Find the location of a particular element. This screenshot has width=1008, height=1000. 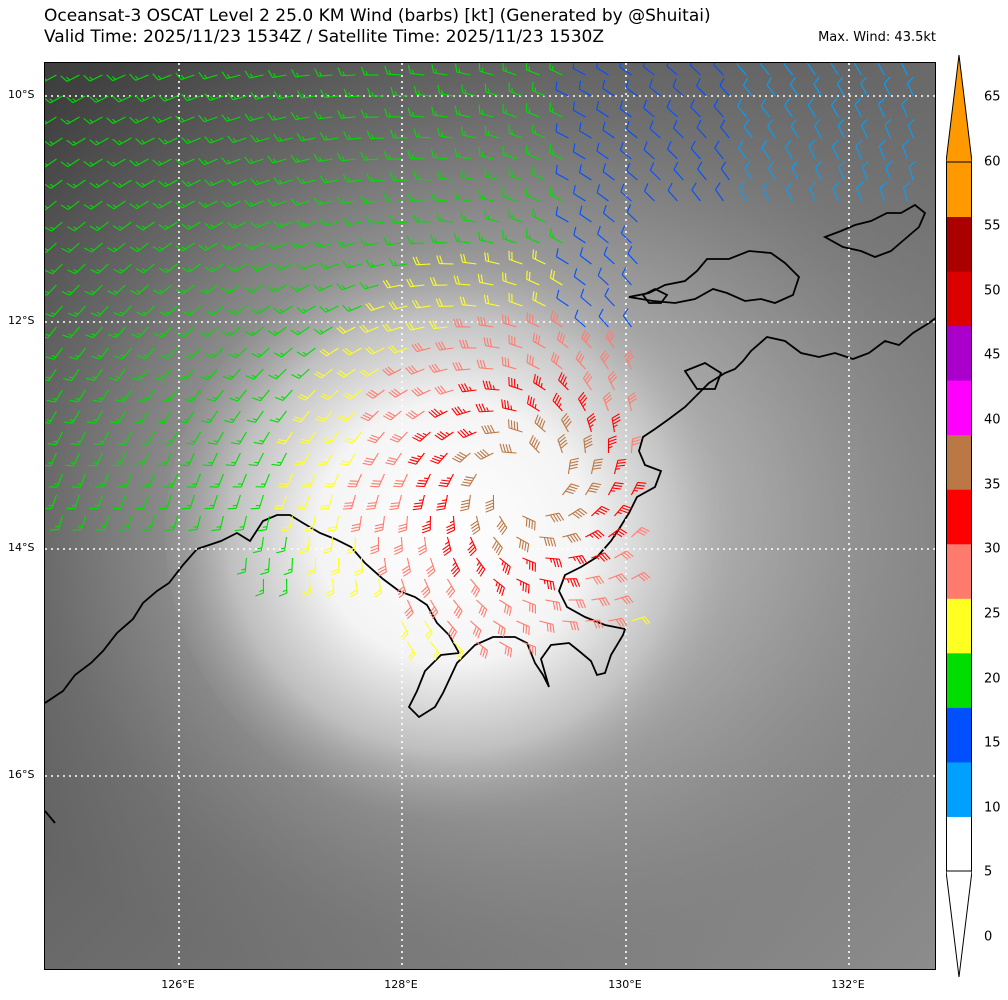

colorbar-bin is located at coordinates (959, 844).